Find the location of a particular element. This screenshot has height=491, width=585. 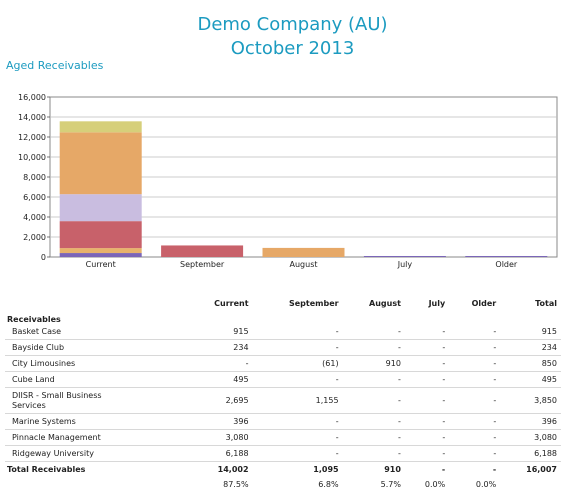

cell-total: 6,188 is located at coordinates (530, 453).